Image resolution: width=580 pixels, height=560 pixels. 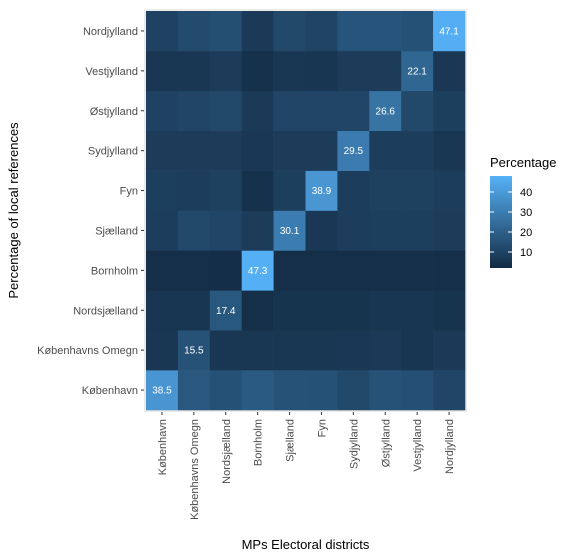 What do you see at coordinates (291, 440) in the screenshot?
I see `x-tick-label-sjaelland: Sjælland` at bounding box center [291, 440].